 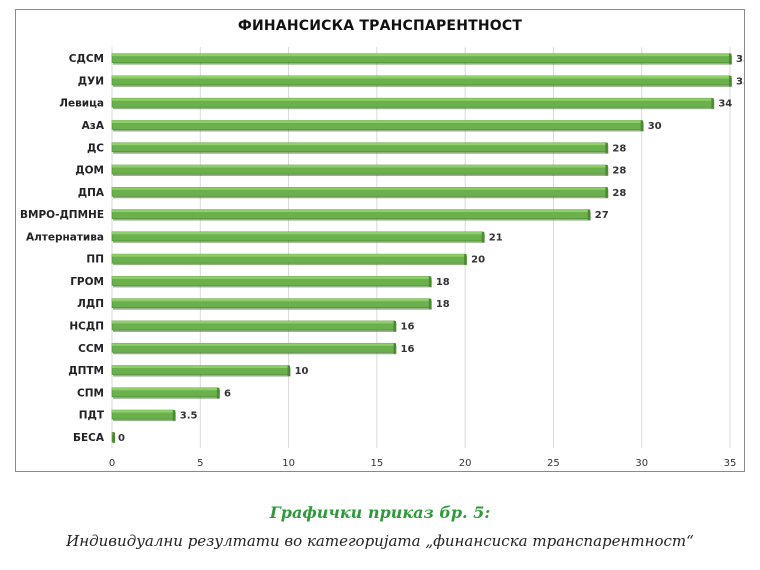 I want to click on chart-title: ФИНАНСИСКА ТРАНСПАРЕНТНОСТ, so click(x=380, y=26).